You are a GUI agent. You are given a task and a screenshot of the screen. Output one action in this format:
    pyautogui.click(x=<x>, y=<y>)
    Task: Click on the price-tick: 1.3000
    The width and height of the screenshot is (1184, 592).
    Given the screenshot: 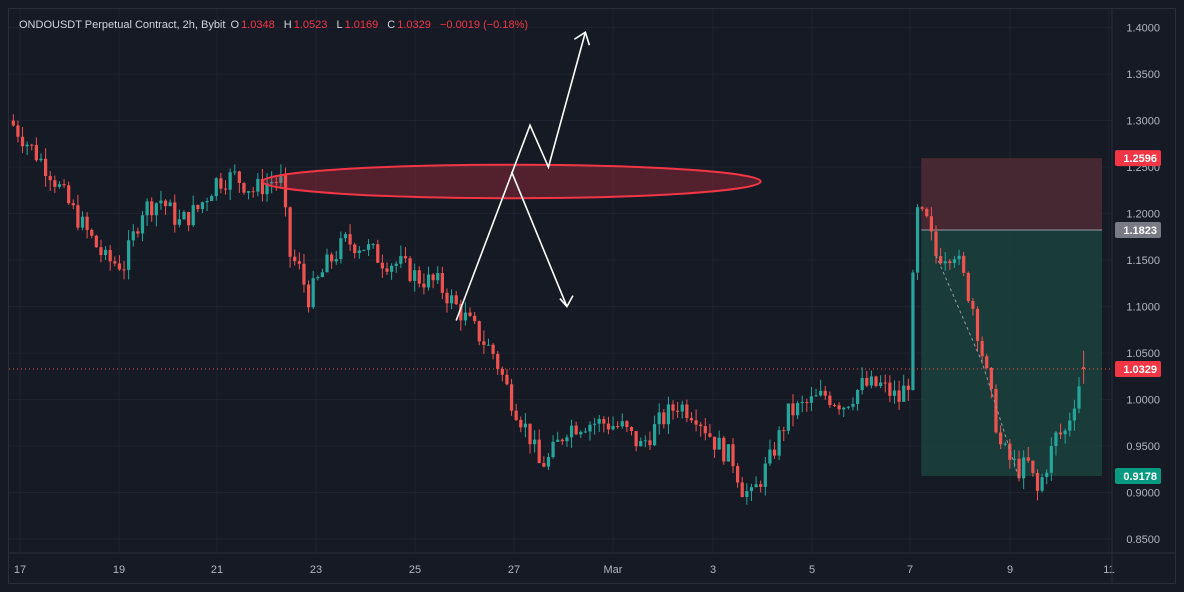 What is the action you would take?
    pyautogui.click(x=1143, y=122)
    